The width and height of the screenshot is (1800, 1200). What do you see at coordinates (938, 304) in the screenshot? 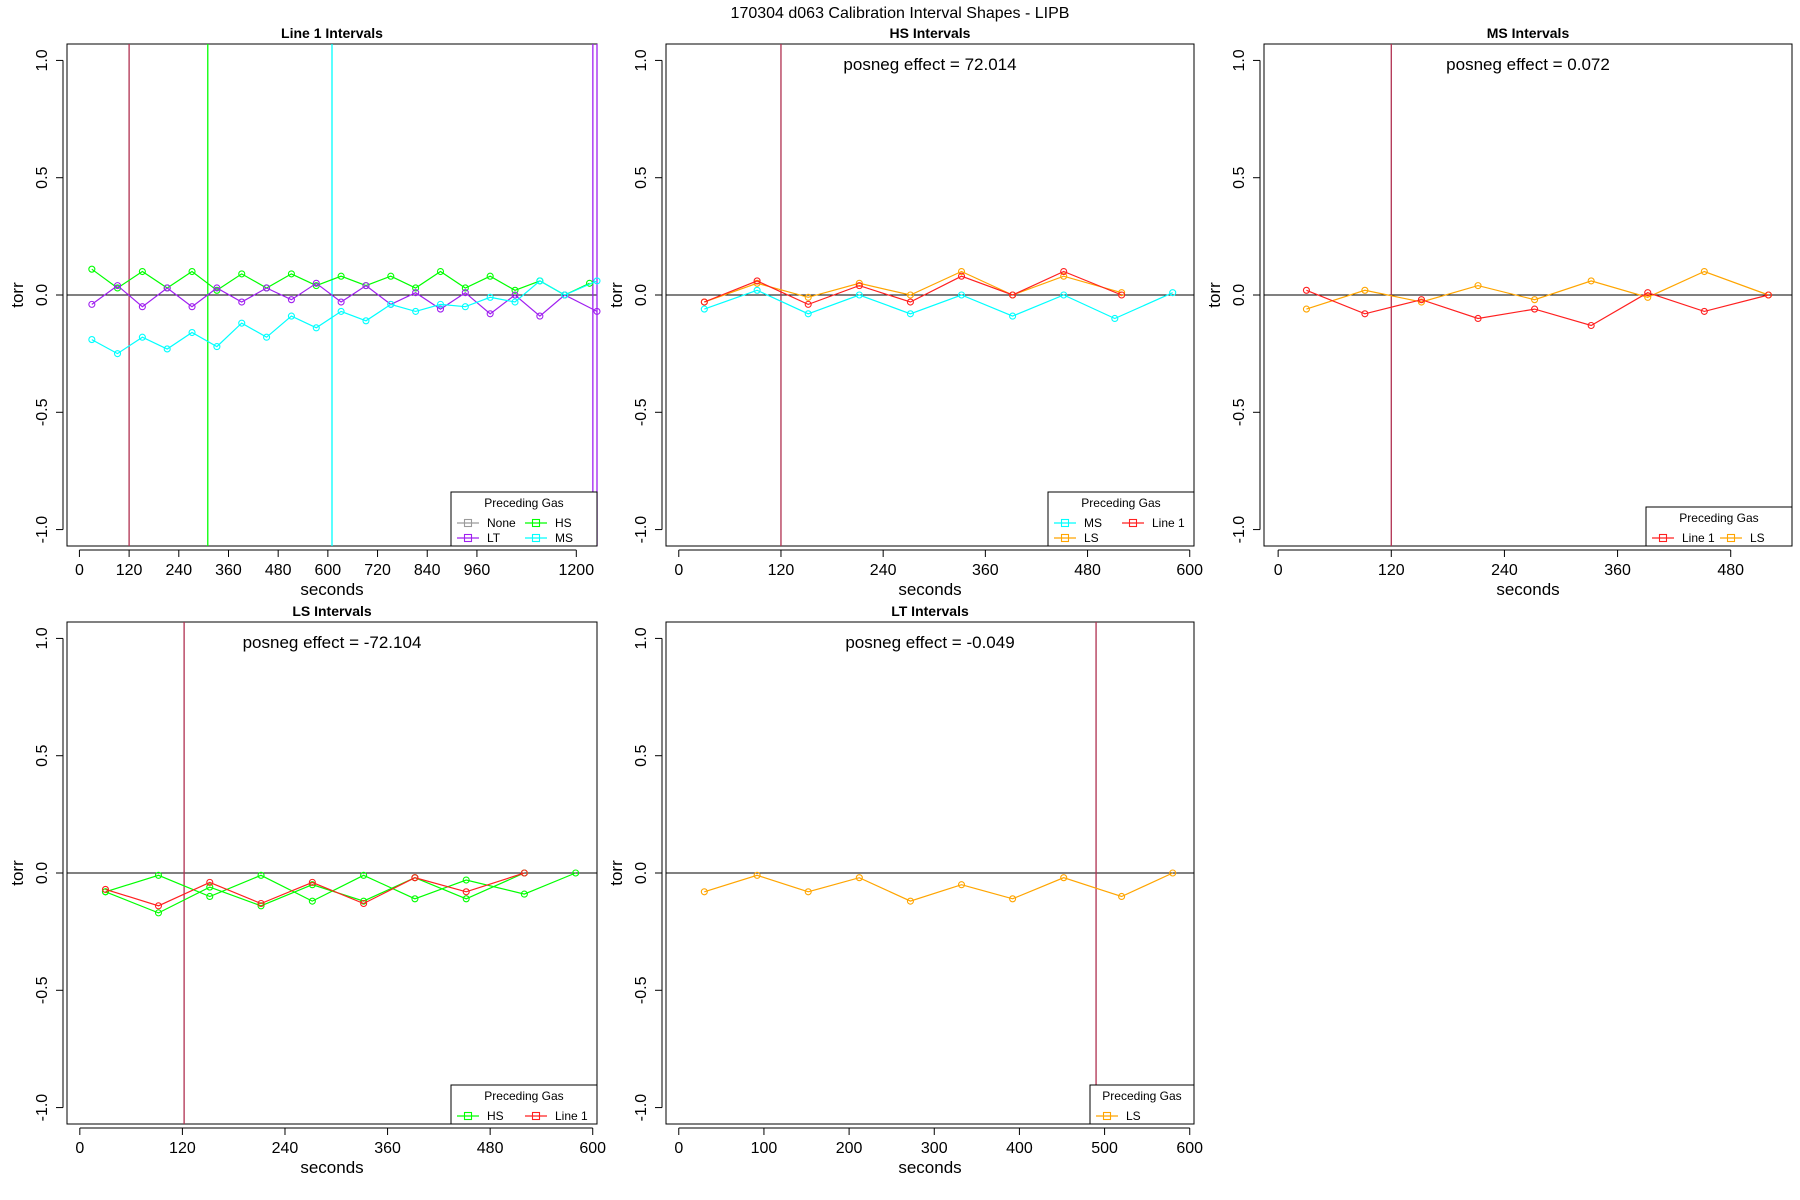
I see `chart-2-series-1-line` at bounding box center [938, 304].